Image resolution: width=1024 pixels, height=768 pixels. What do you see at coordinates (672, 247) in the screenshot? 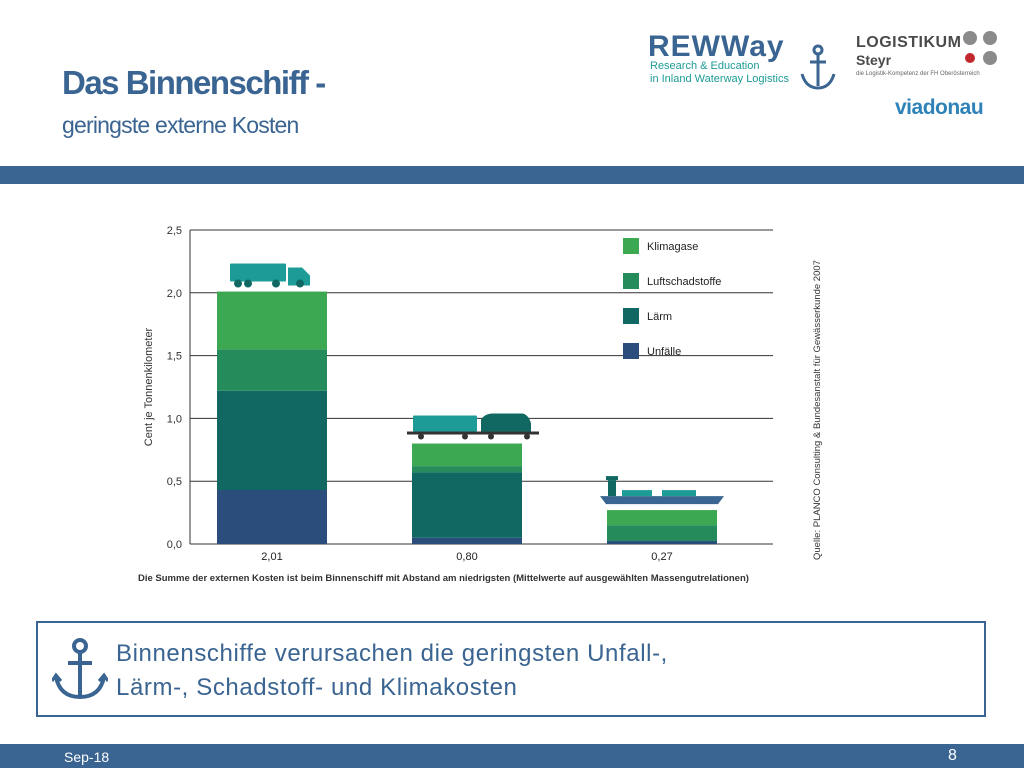
I see `legend-label: Klimagase` at bounding box center [672, 247].